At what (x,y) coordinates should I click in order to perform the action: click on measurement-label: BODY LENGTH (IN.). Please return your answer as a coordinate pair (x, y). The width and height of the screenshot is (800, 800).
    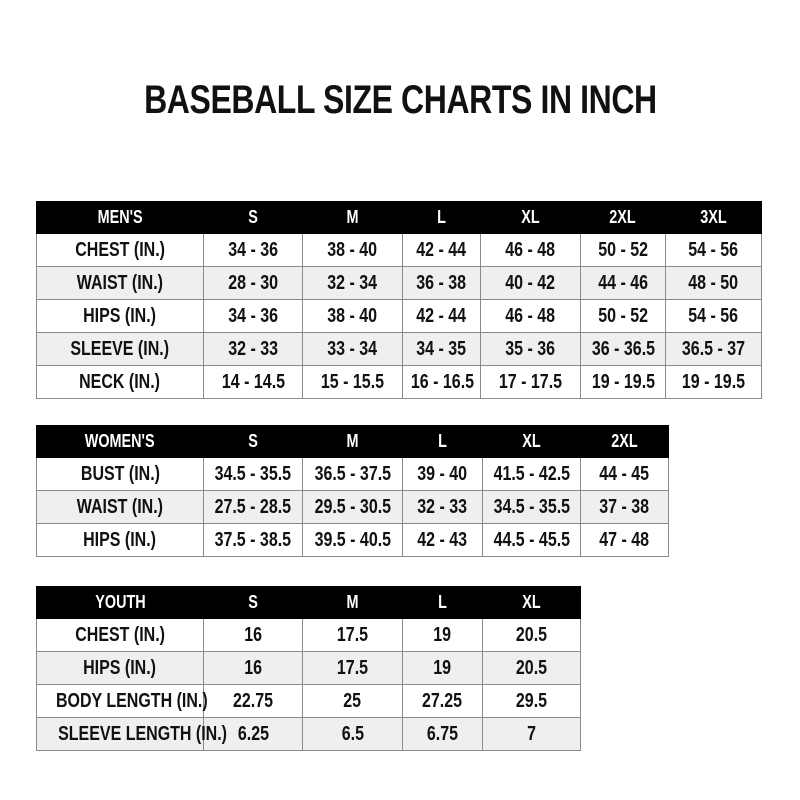
    Looking at the image, I should click on (122, 701).